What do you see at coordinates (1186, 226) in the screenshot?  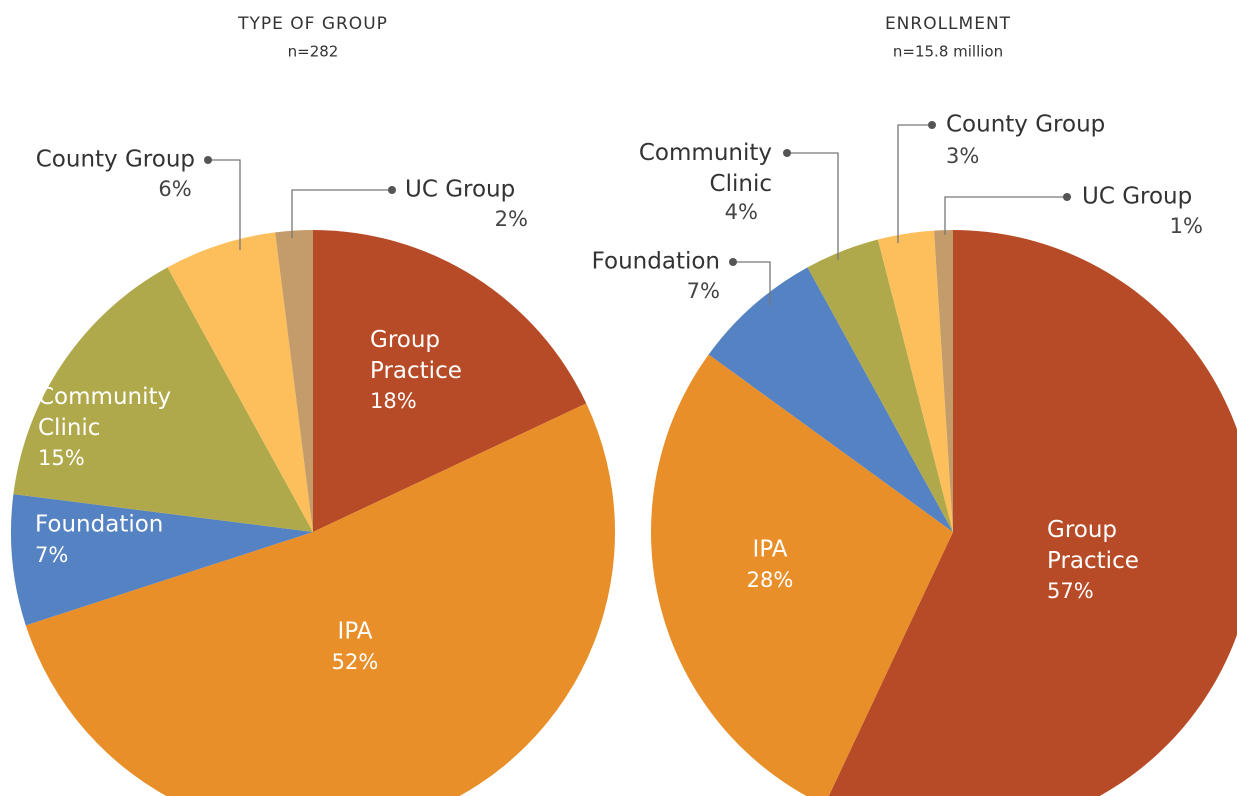 I see `slice-value-label: 1%` at bounding box center [1186, 226].